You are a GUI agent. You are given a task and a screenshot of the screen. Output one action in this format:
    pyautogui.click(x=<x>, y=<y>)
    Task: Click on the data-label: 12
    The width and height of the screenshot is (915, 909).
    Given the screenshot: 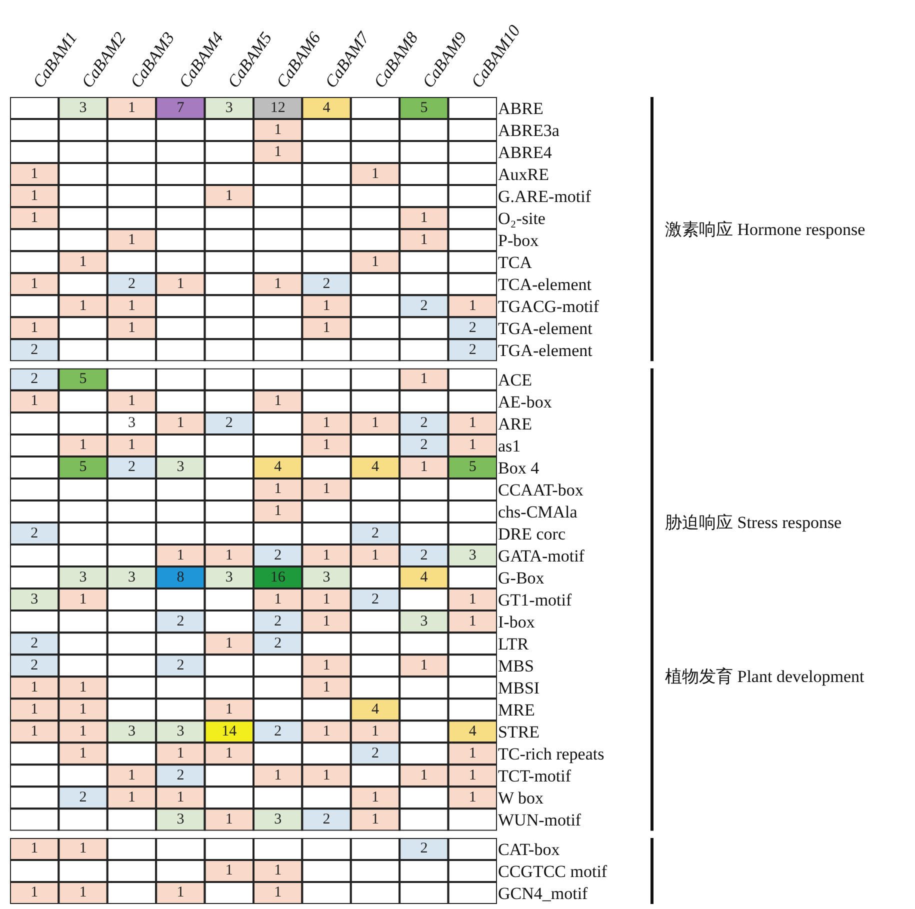 What is the action you would take?
    pyautogui.click(x=278, y=108)
    